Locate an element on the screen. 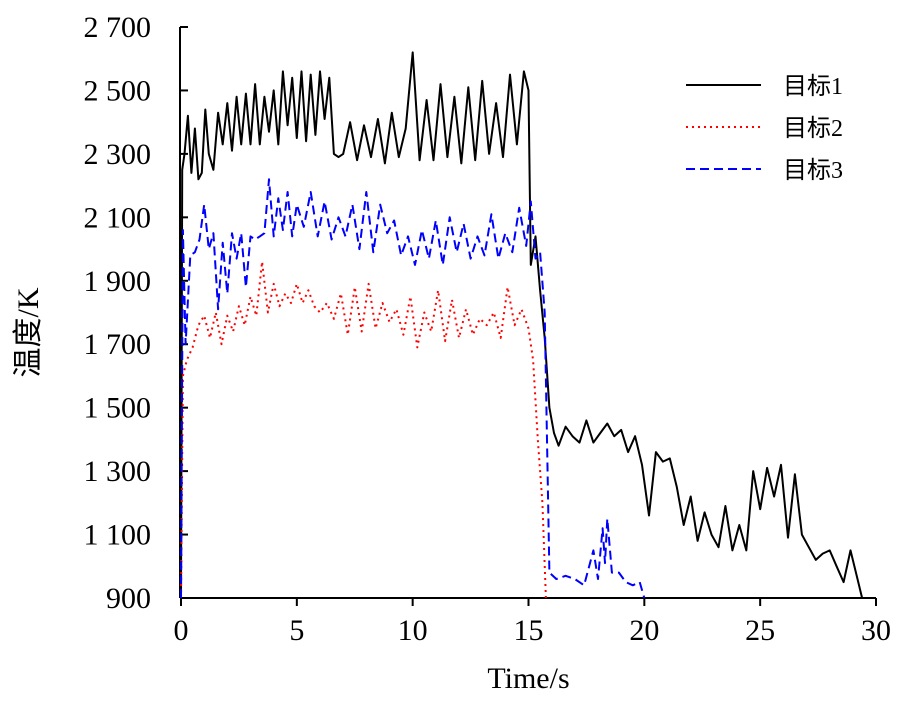 Image resolution: width=900 pixels, height=702 pixels. x-tick-label: 20 is located at coordinates (644, 630).